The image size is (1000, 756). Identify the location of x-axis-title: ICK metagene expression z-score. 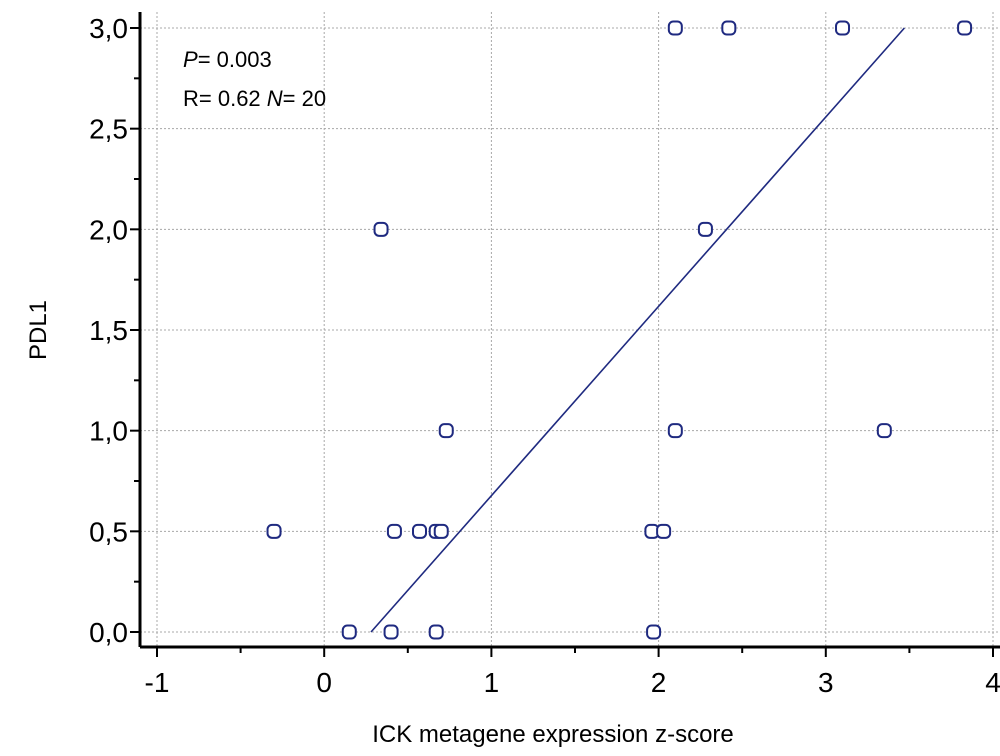
(553, 734).